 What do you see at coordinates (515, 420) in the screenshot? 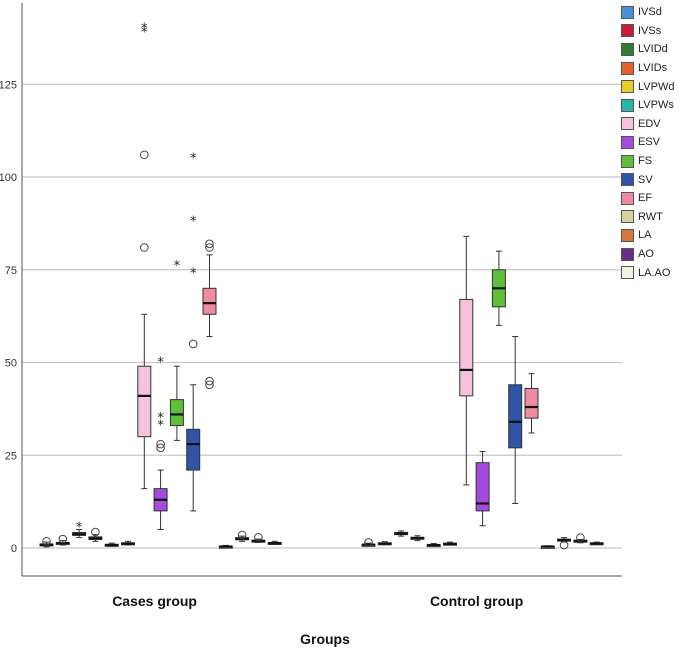
I see `box-sv` at bounding box center [515, 420].